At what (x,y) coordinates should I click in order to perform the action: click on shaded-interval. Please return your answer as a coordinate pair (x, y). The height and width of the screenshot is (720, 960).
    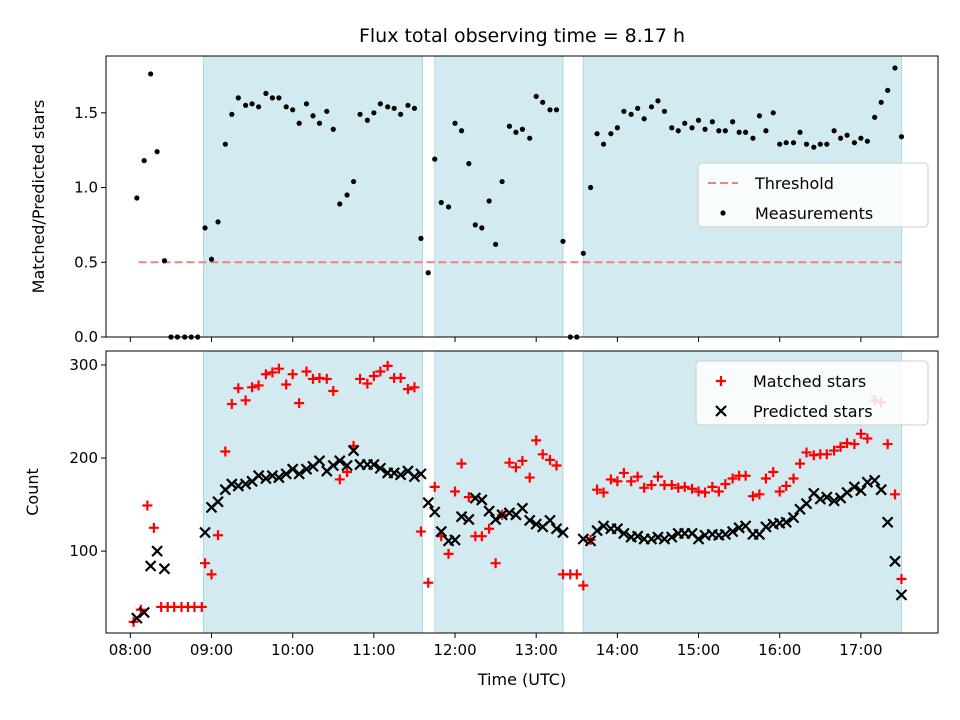
    Looking at the image, I should click on (313, 492).